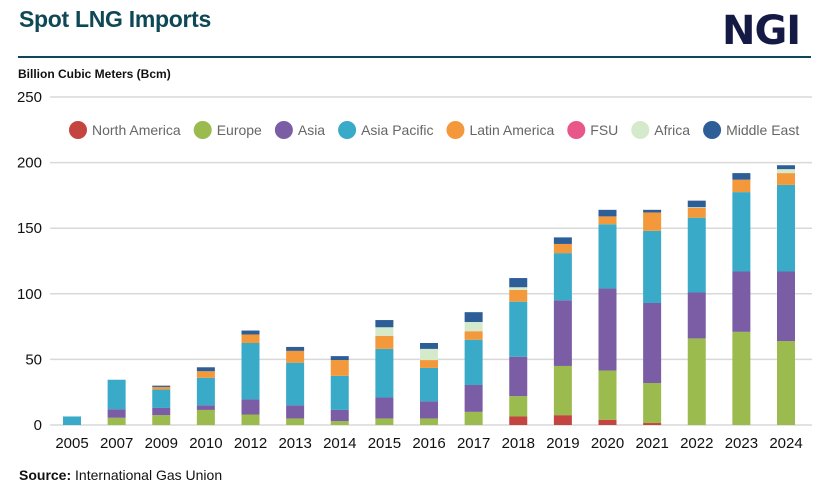 Image resolution: width=828 pixels, height=488 pixels. Describe the element at coordinates (651, 443) in the screenshot. I see `x-tick-label: 2021` at that location.